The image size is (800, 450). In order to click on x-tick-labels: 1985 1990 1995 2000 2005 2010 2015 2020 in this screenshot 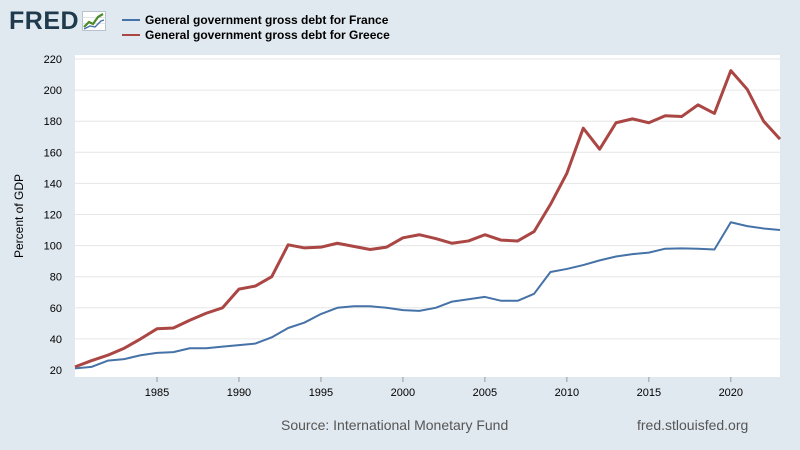, I will do `click(444, 388)`.